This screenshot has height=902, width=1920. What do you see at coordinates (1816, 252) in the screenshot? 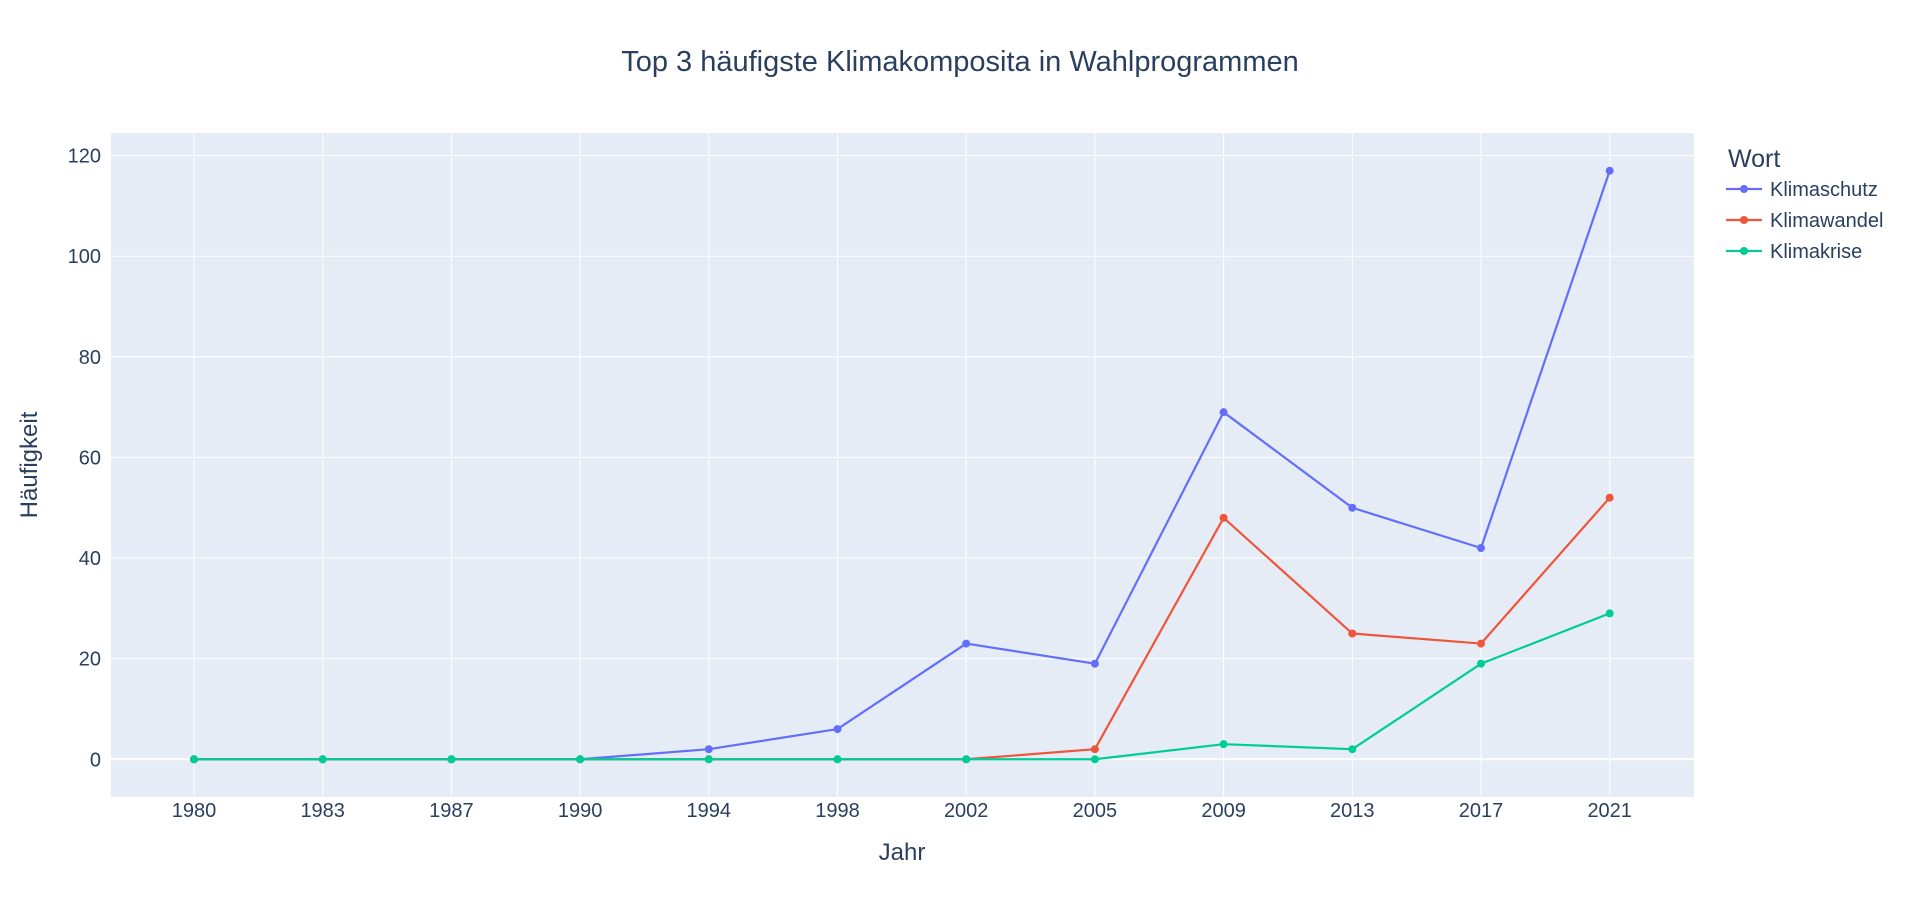
I see `legend-label: Klimakrise` at bounding box center [1816, 252].